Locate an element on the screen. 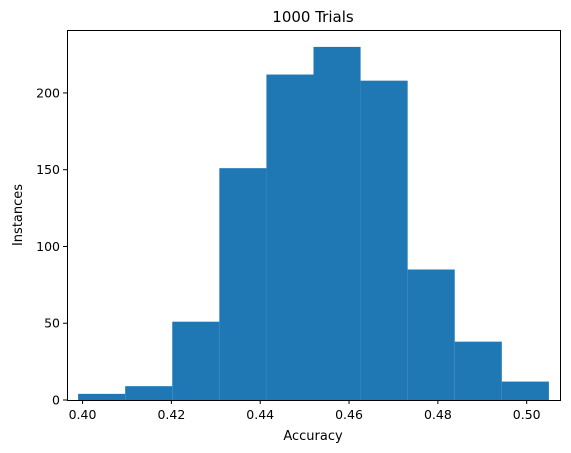  y-tick-label-4: 200 is located at coordinates (48, 92).